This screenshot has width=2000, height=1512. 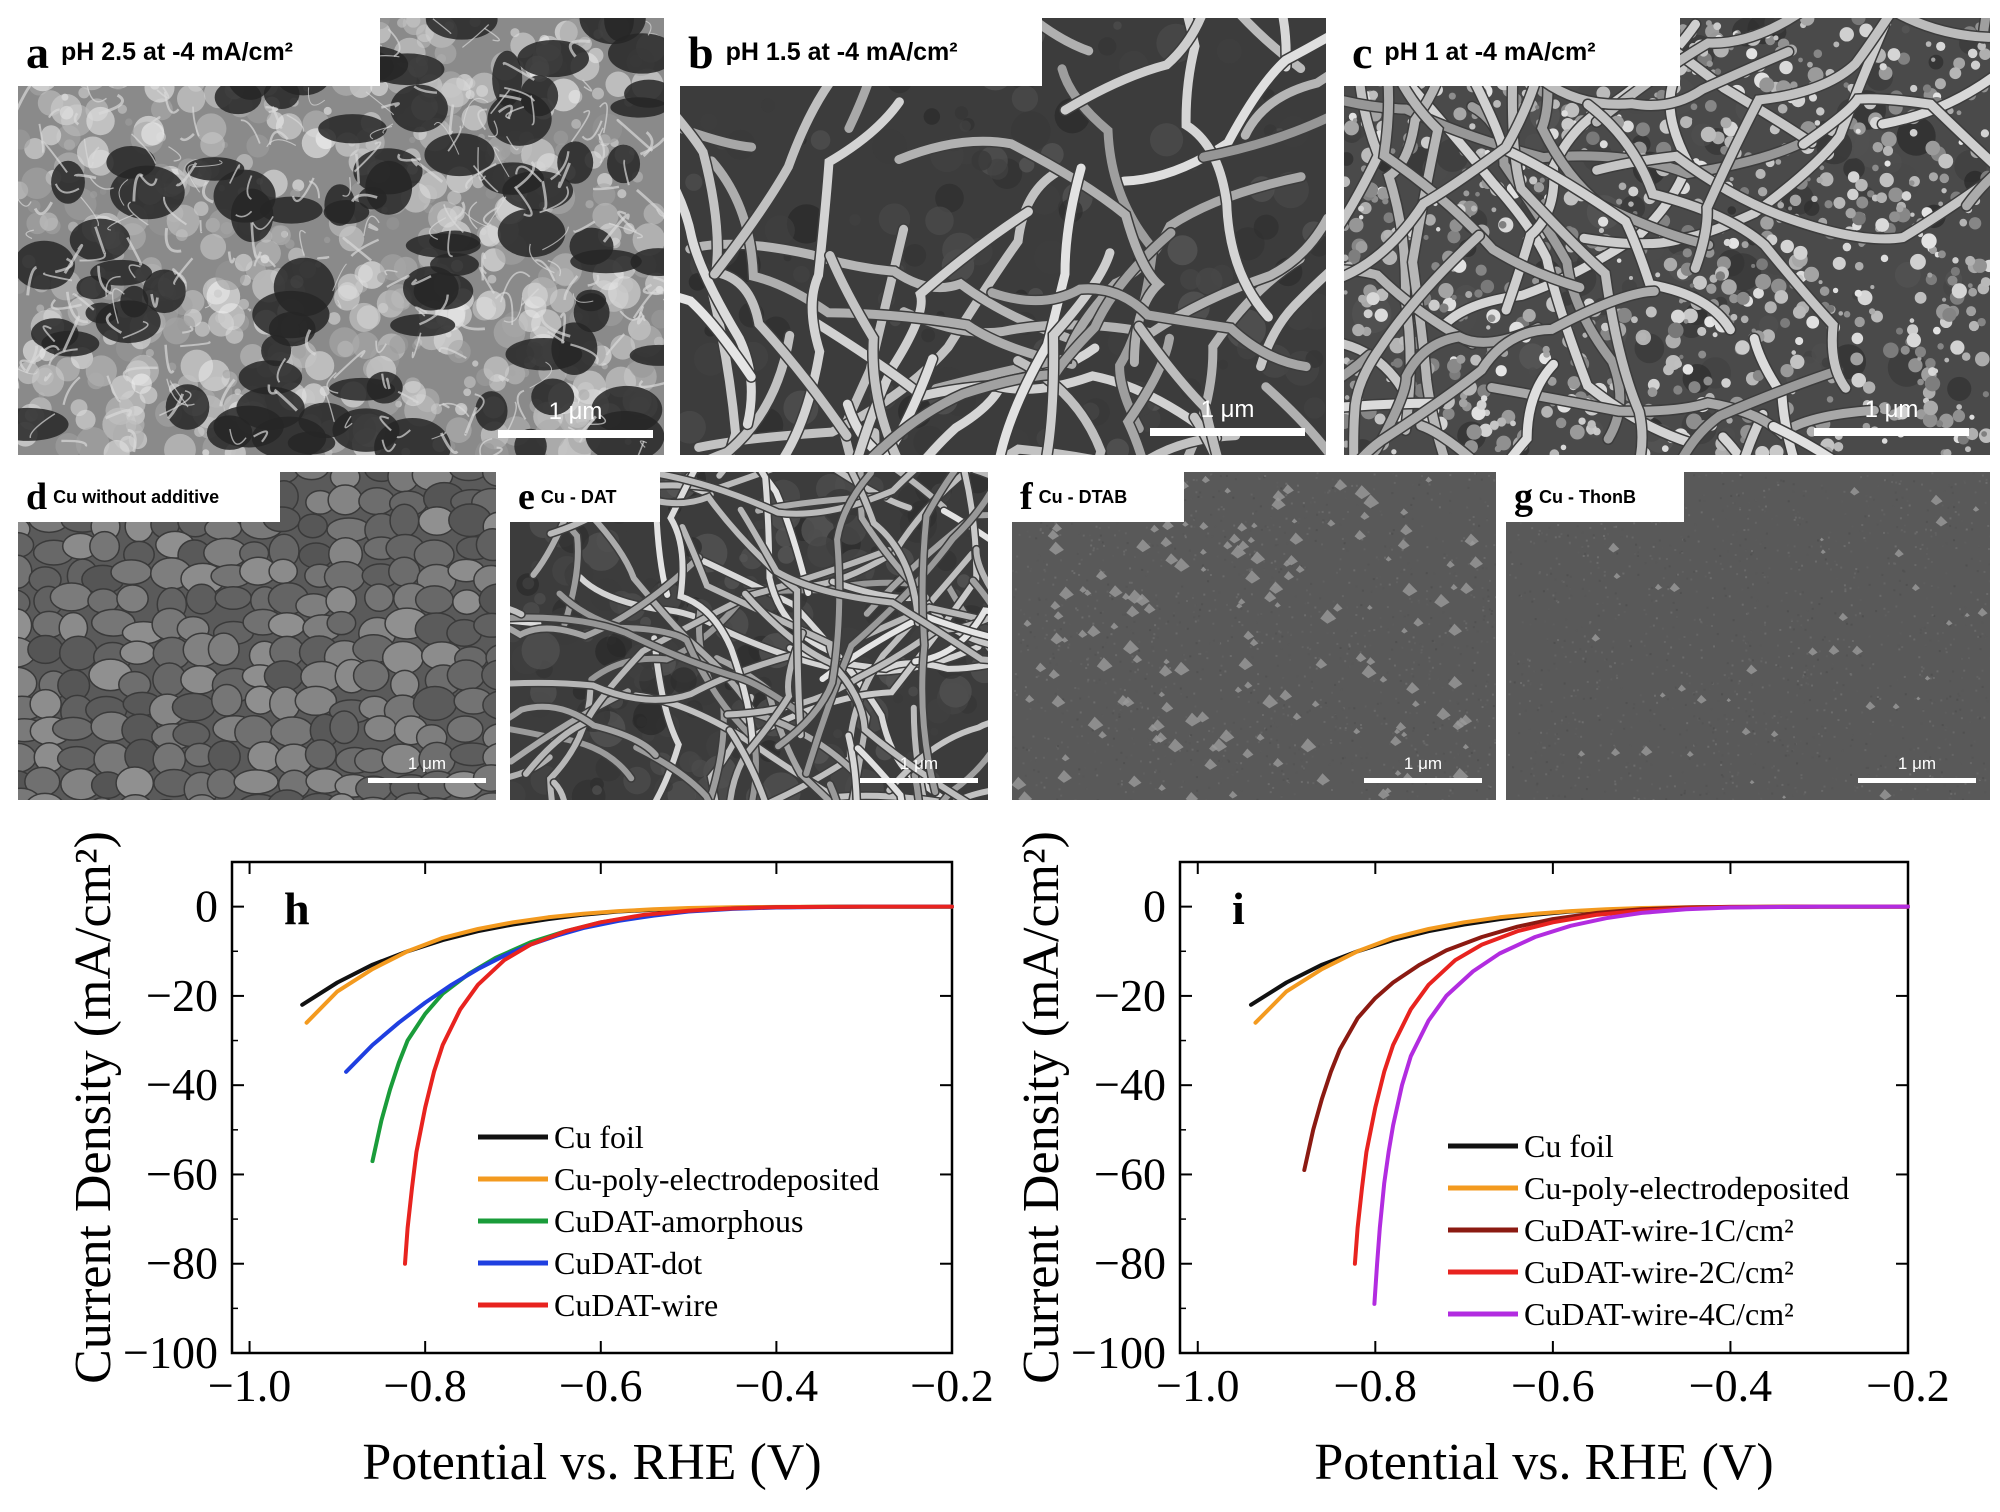 I want to click on panel-label: d Cu without additive, so click(x=149, y=497).